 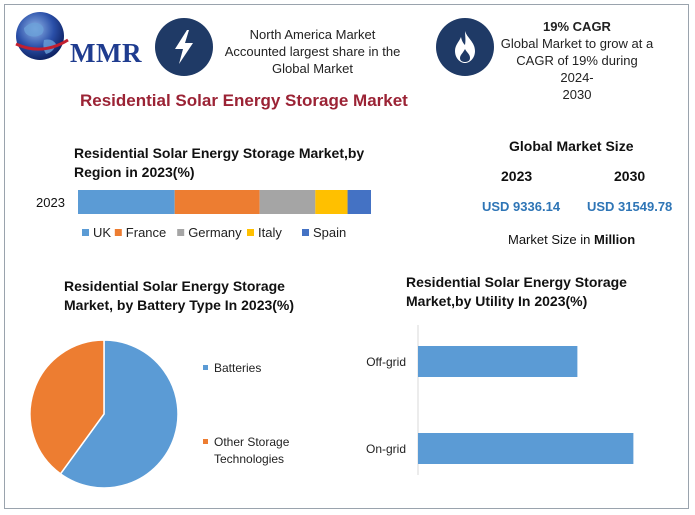 I want to click on bar-segment-italy, so click(x=331, y=202).